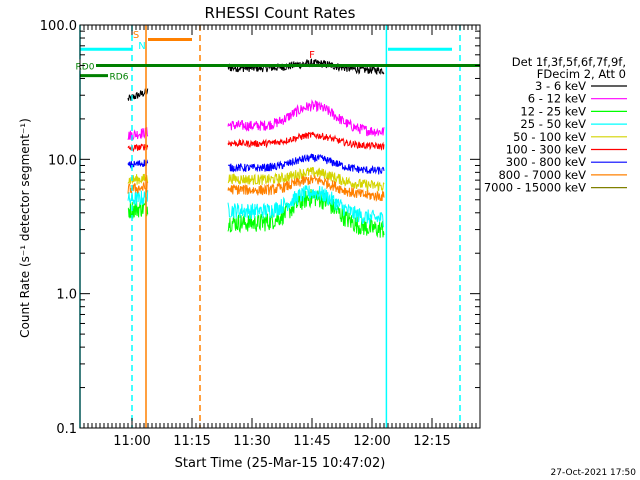  I want to click on y-tick-label: 1.0, so click(66, 295).